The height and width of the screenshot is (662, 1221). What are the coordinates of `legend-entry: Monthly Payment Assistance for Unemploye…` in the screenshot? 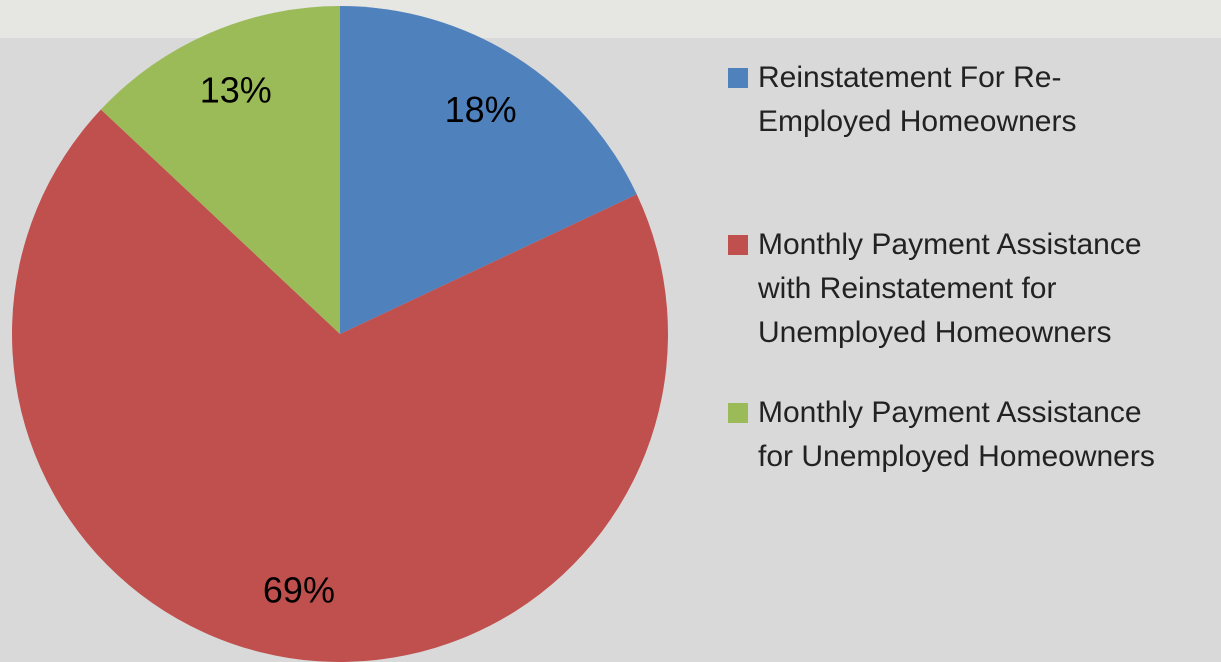 It's located at (943, 435).